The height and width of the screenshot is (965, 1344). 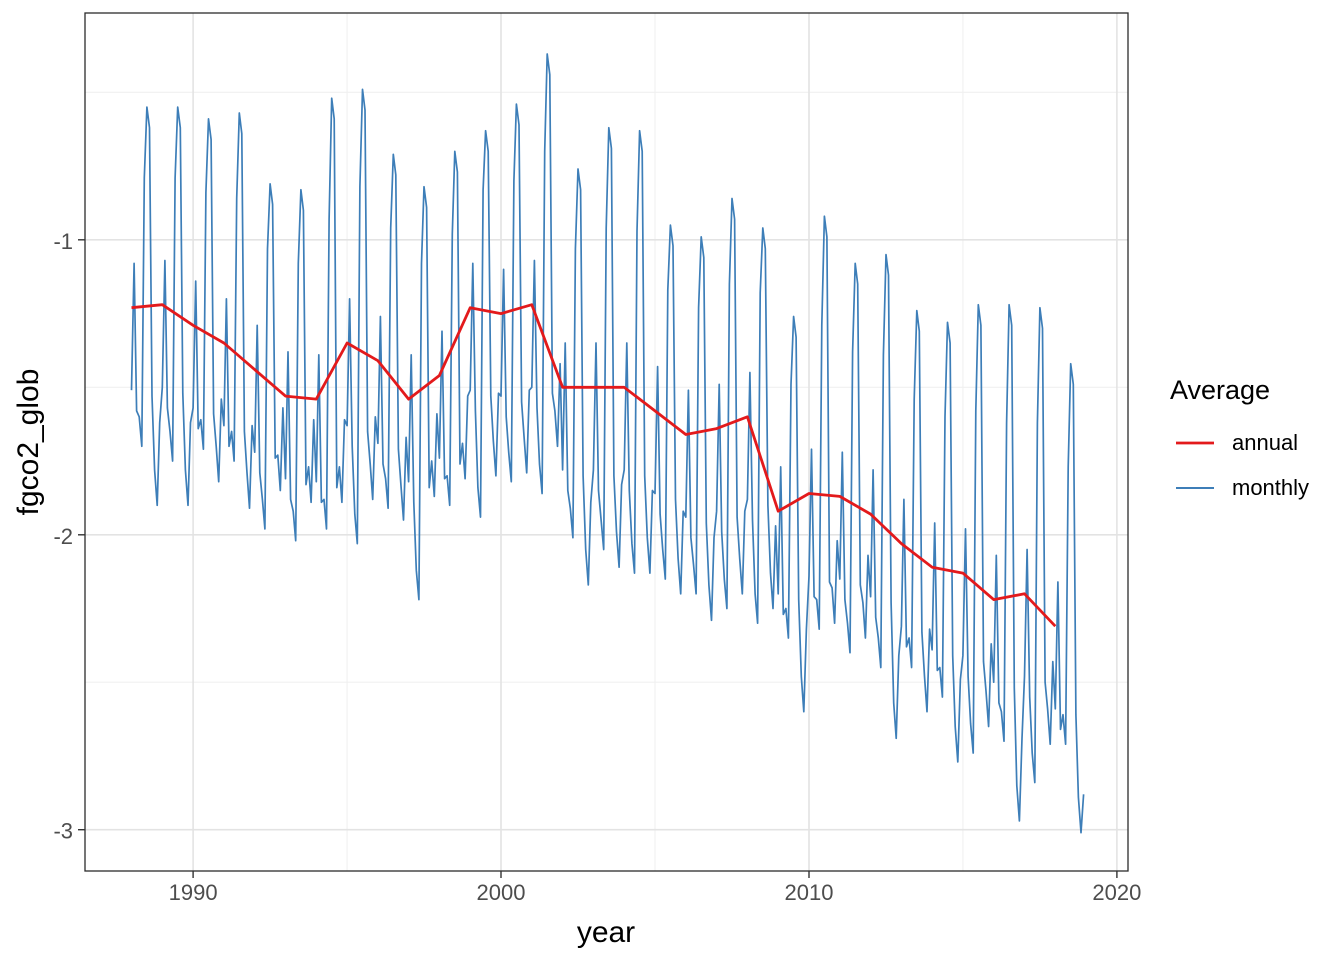 What do you see at coordinates (63, 831) in the screenshot?
I see `y-tick-label: -3` at bounding box center [63, 831].